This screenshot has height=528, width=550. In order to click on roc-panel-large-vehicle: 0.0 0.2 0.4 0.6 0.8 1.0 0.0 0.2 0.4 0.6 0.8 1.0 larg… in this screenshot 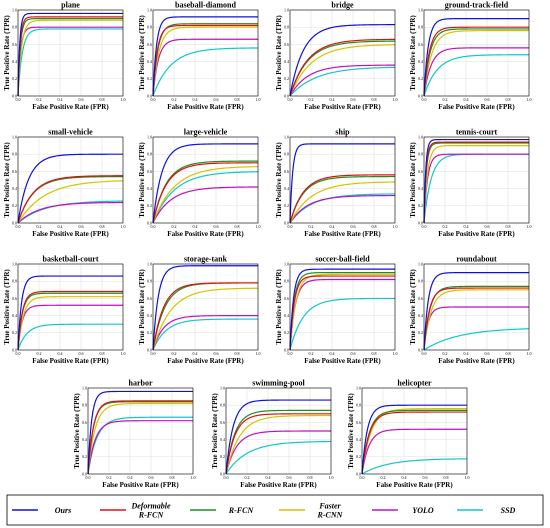, I will do `click(199, 183)`.